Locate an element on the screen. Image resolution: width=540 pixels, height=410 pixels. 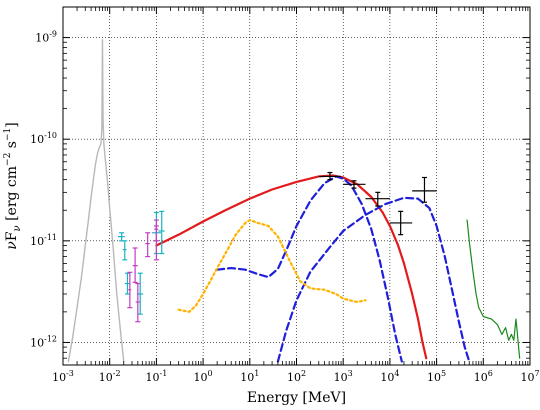
y-axis-title-nu: ν is located at coordinates (12, 245).